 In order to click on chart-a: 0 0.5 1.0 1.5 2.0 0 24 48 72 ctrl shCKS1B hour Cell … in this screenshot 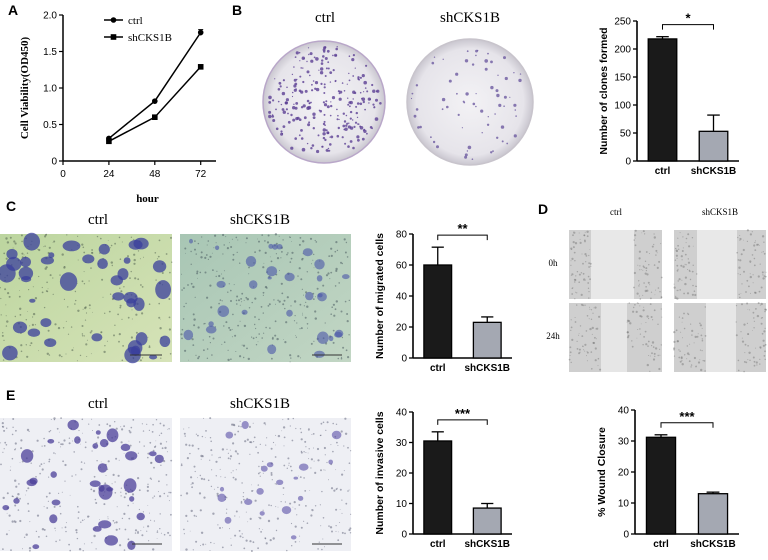, I will do `click(117, 108)`.